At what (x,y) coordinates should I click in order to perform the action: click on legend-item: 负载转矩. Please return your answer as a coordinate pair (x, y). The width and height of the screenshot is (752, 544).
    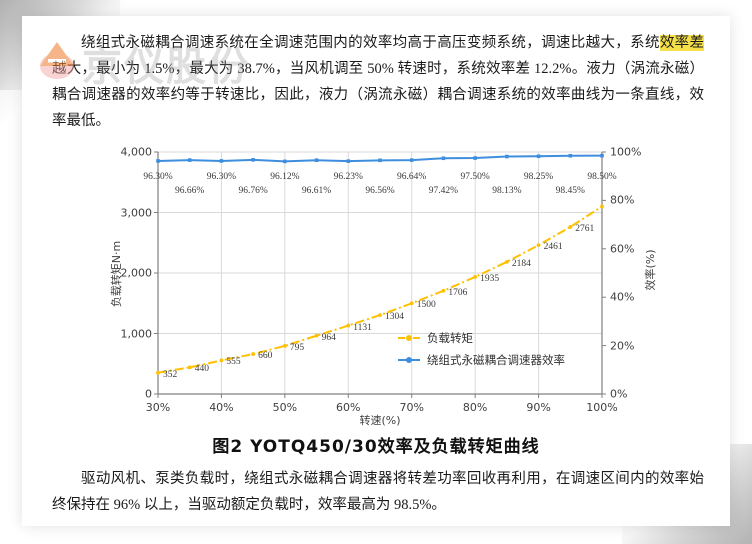
    Looking at the image, I should click on (435, 338).